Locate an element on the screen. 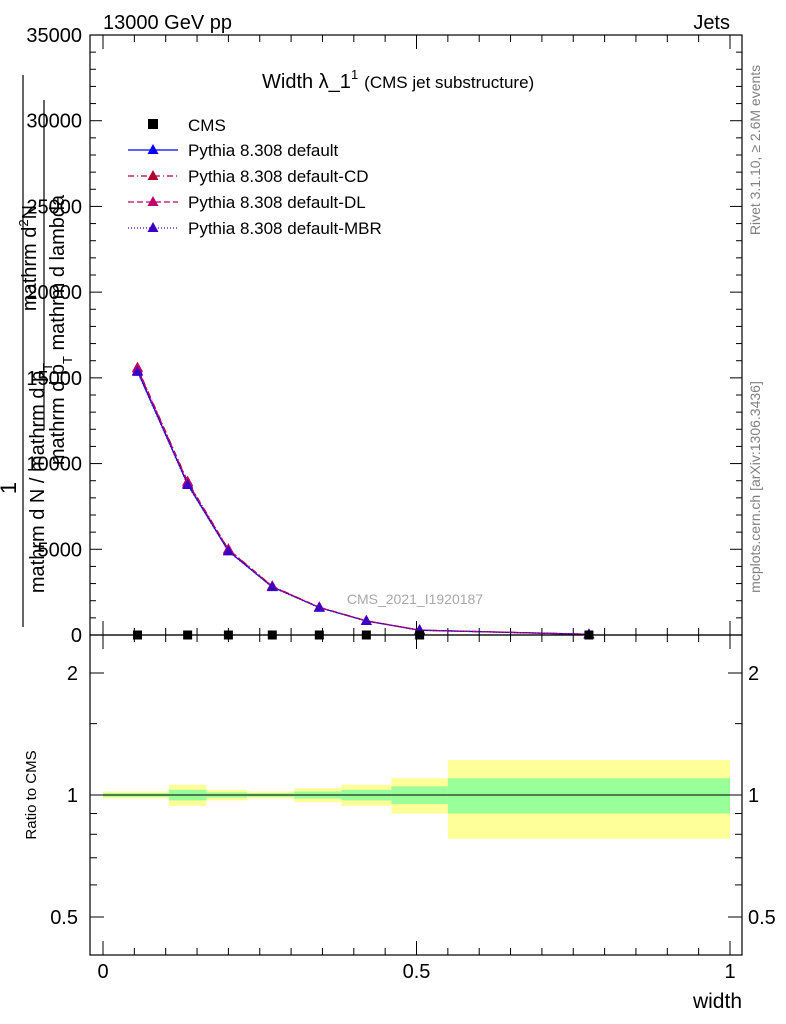  main-y-tick-label: 25000 is located at coordinates (54, 207).